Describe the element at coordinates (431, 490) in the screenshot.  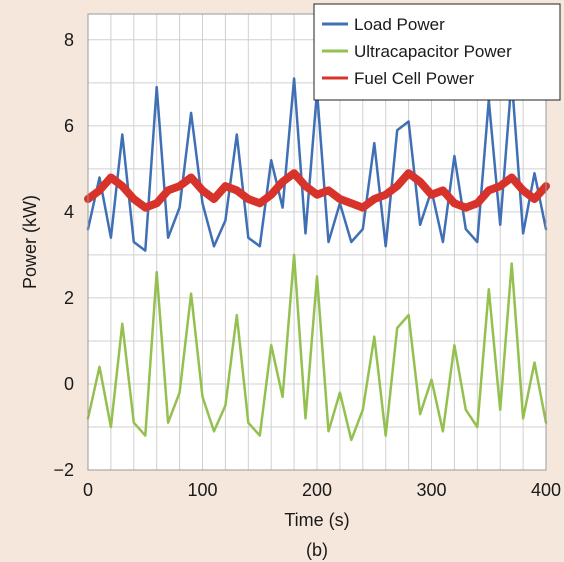
I see `x-tick-label: 300` at that location.